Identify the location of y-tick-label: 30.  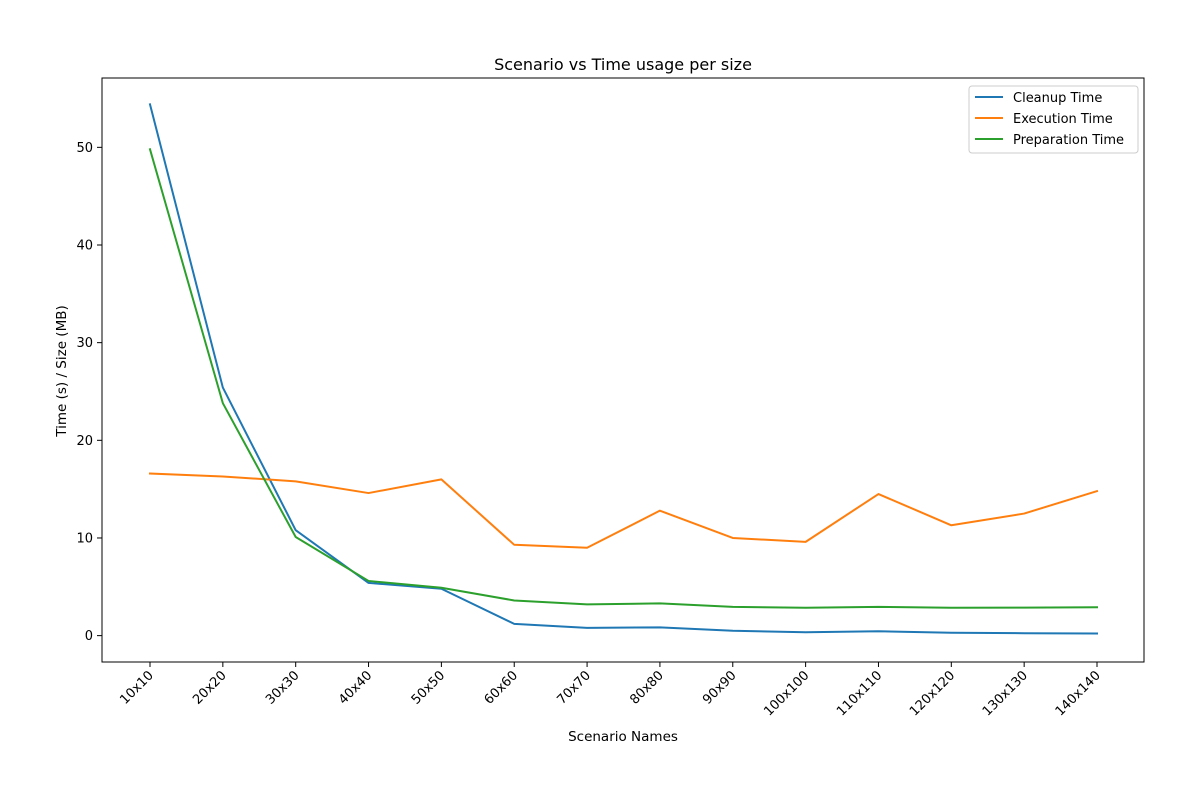
(84, 343).